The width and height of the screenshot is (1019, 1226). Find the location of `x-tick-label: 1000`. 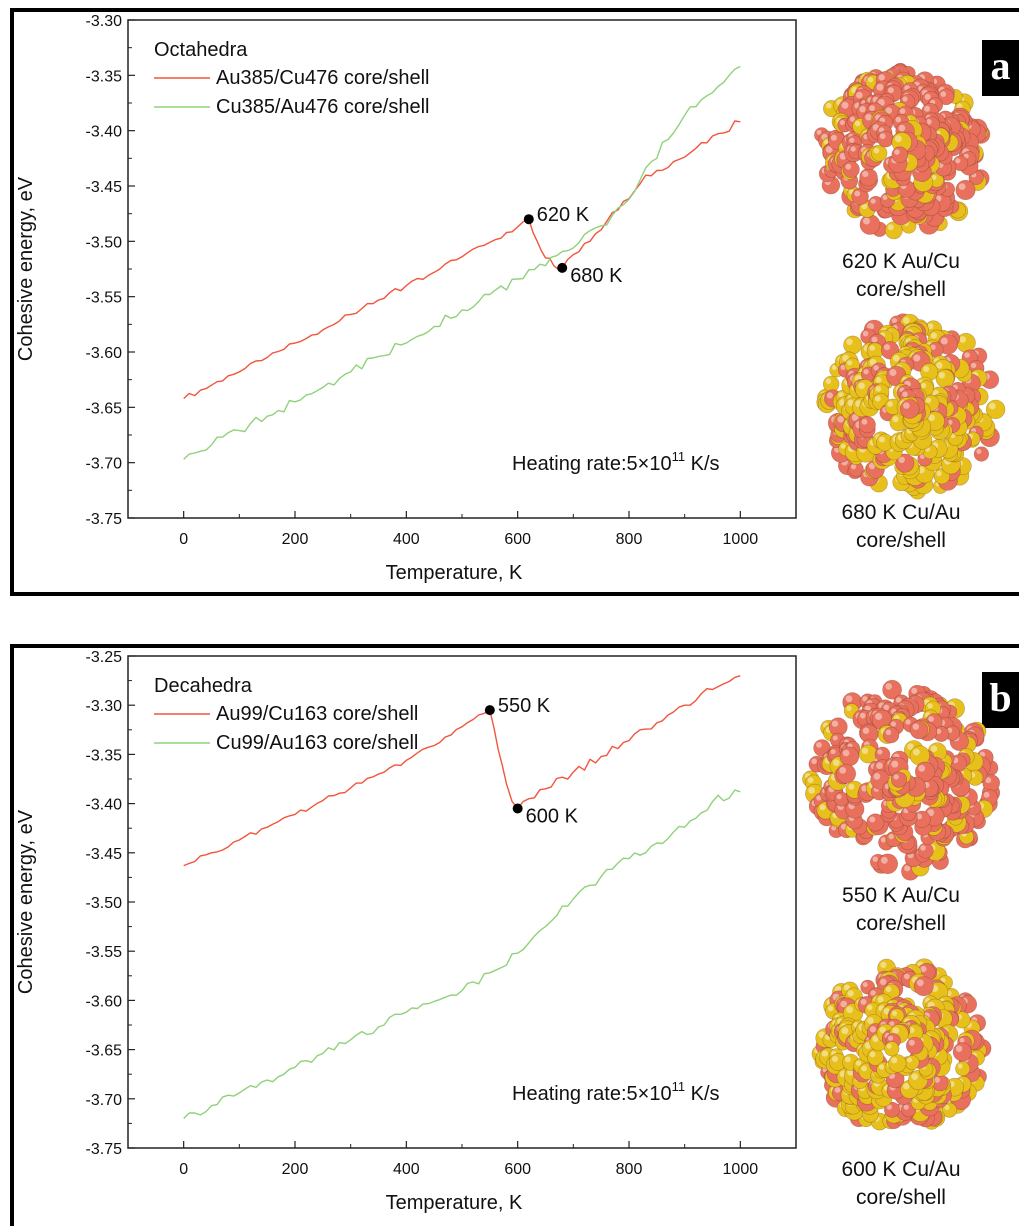

x-tick-label: 1000 is located at coordinates (741, 1169).